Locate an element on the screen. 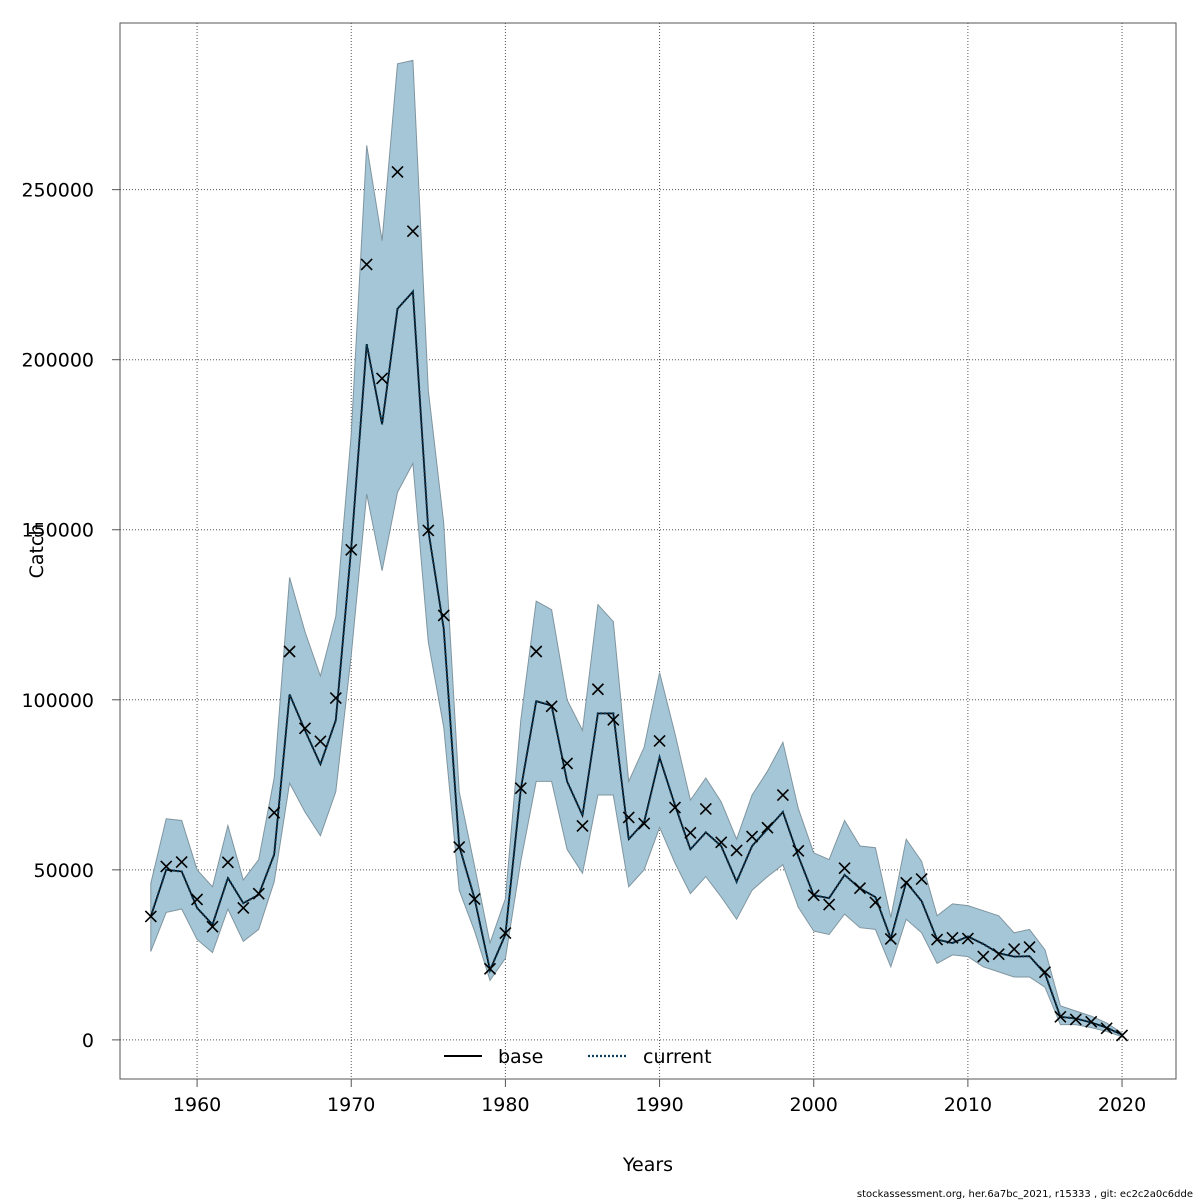  x-axis-title: Years is located at coordinates (647, 1165).